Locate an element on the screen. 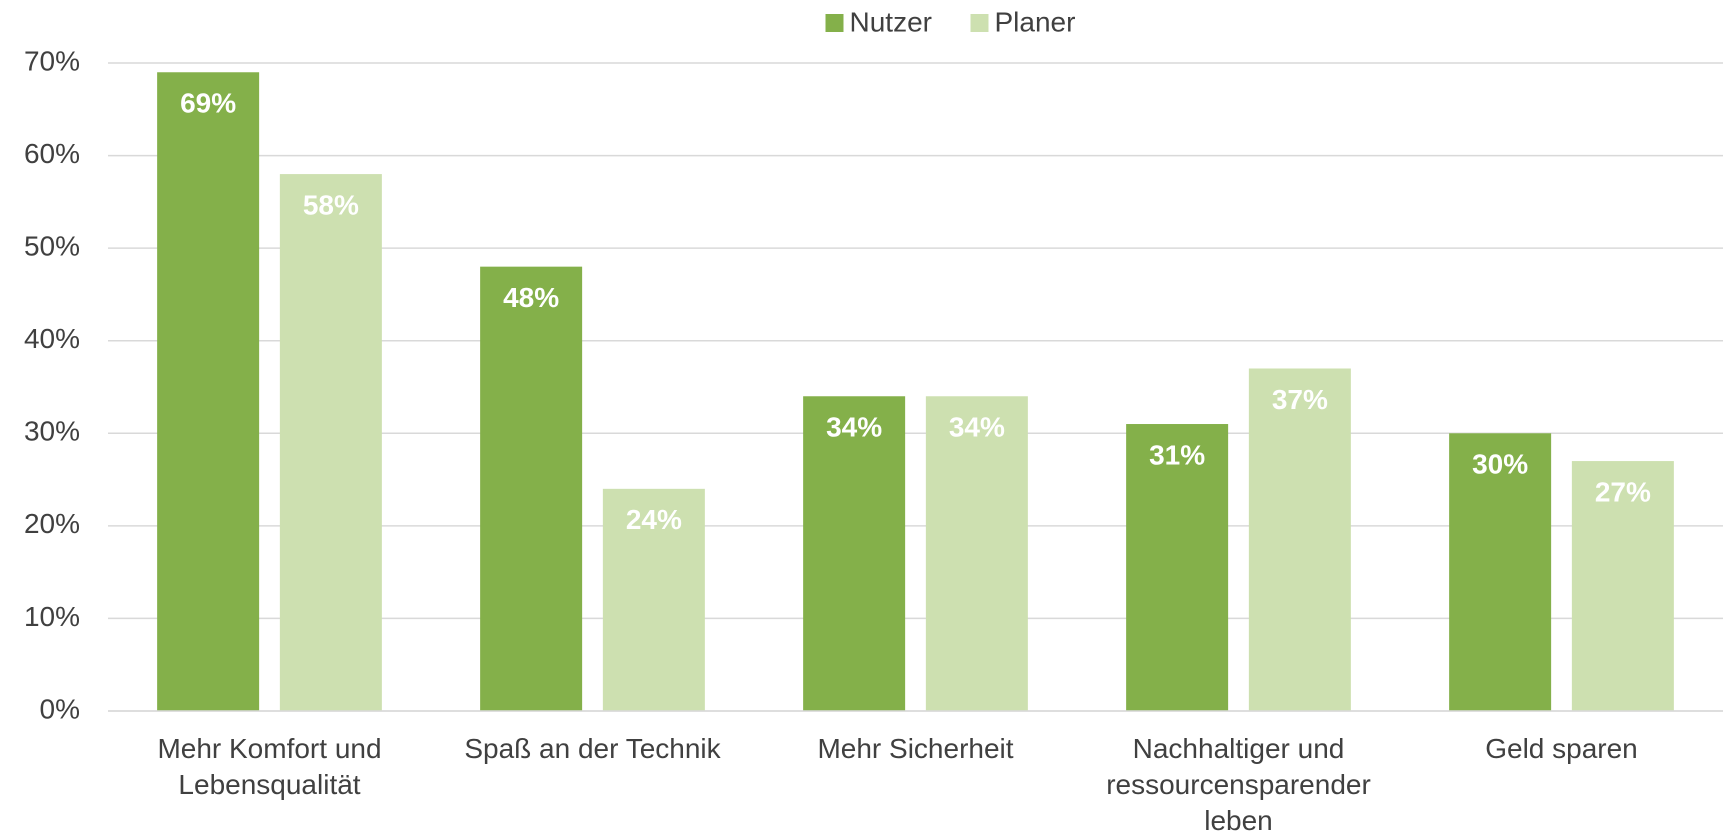 The height and width of the screenshot is (835, 1723). legend-label: Nutzer is located at coordinates (891, 21).